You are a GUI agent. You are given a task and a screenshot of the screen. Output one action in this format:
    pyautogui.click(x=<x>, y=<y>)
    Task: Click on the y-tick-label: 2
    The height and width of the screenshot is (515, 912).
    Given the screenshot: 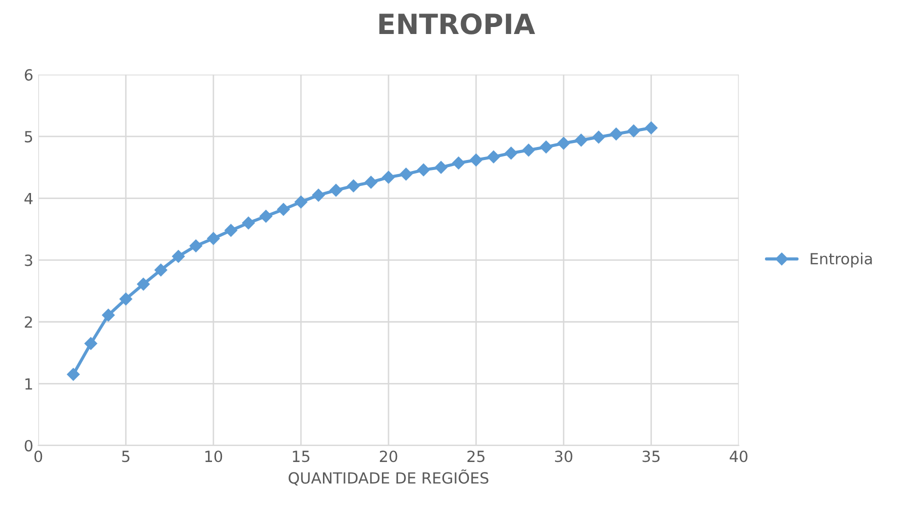 What is the action you would take?
    pyautogui.click(x=28, y=322)
    